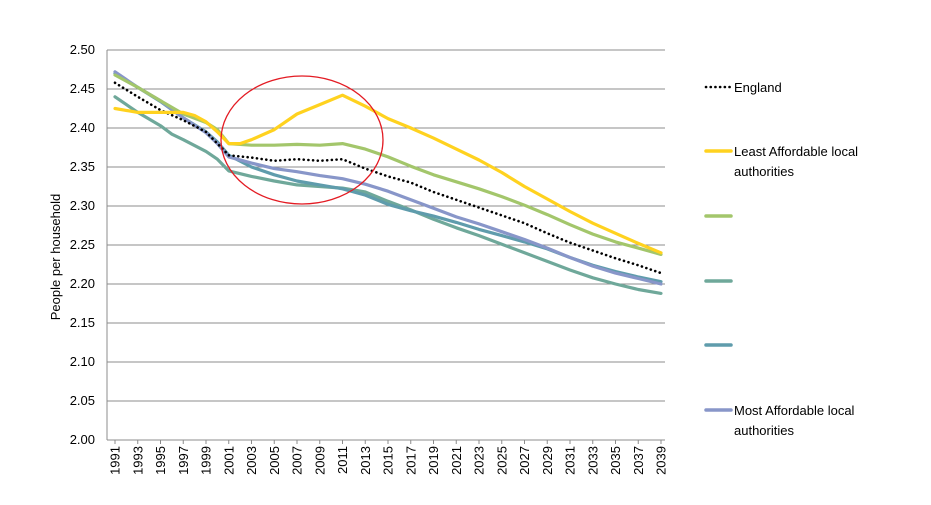  What do you see at coordinates (206, 460) in the screenshot?
I see `x-tick-label: 1999` at bounding box center [206, 460].